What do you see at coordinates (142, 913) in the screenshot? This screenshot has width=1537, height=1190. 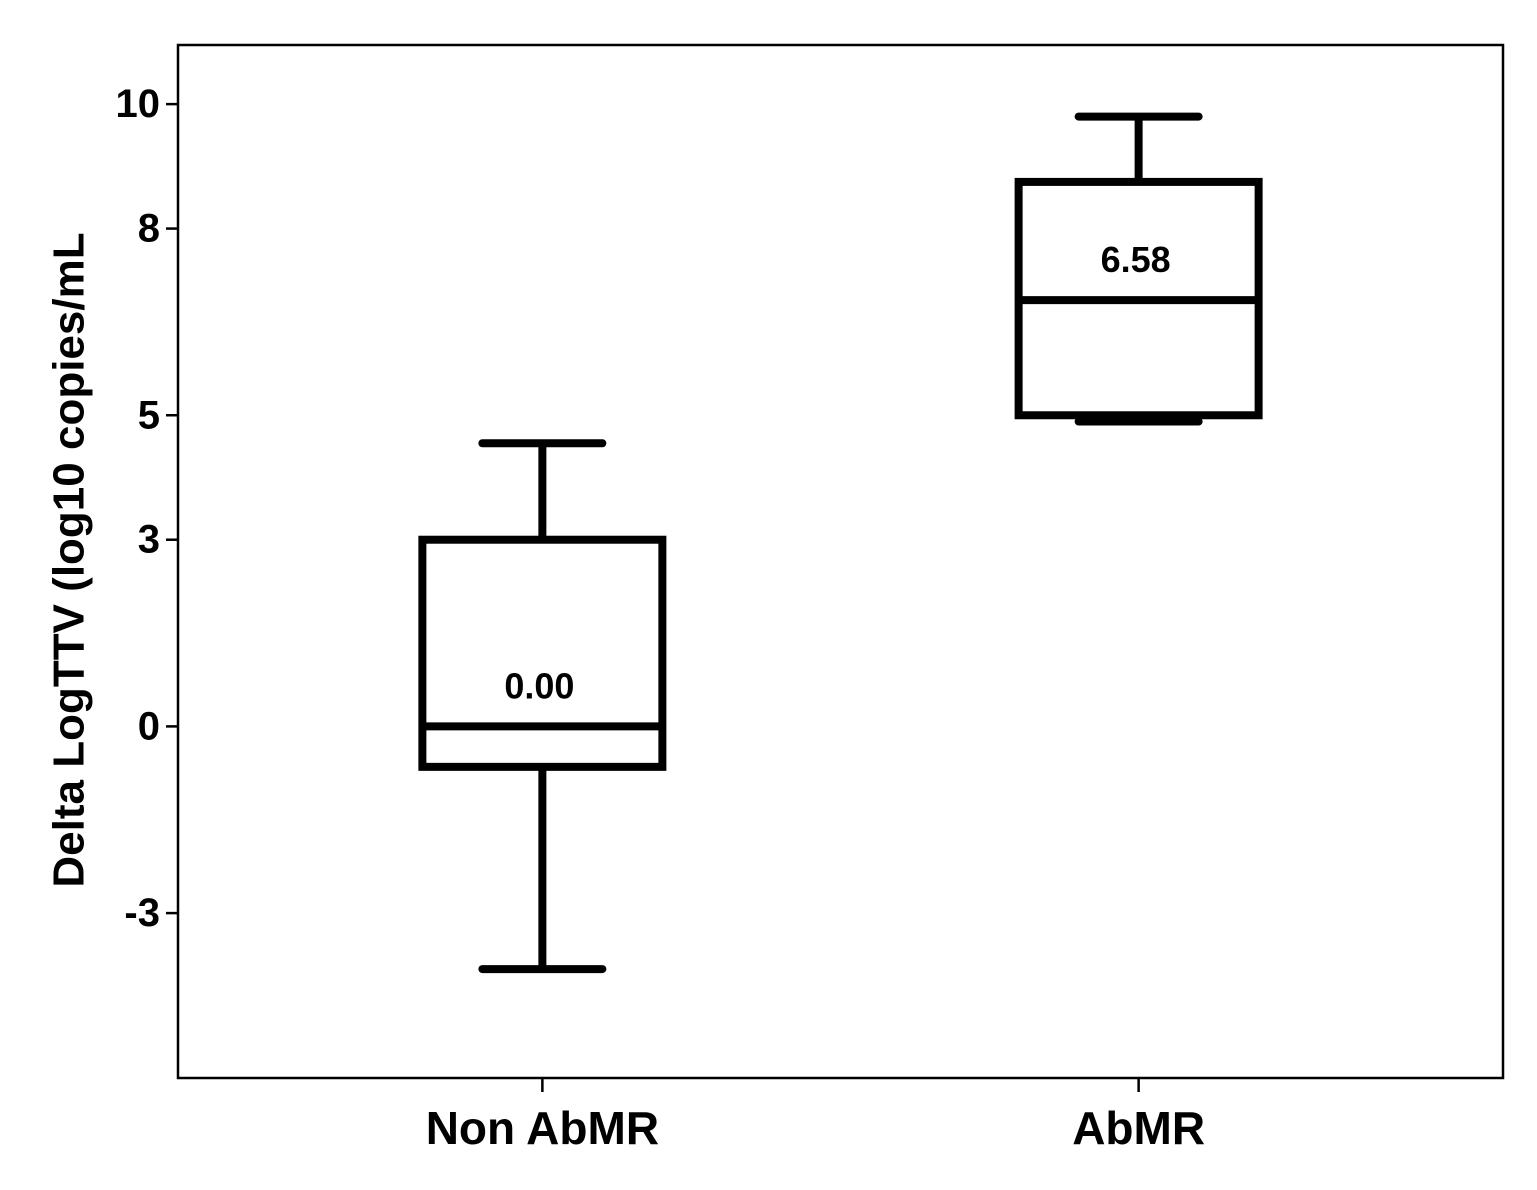 I see `y-tick-label: -3` at bounding box center [142, 913].